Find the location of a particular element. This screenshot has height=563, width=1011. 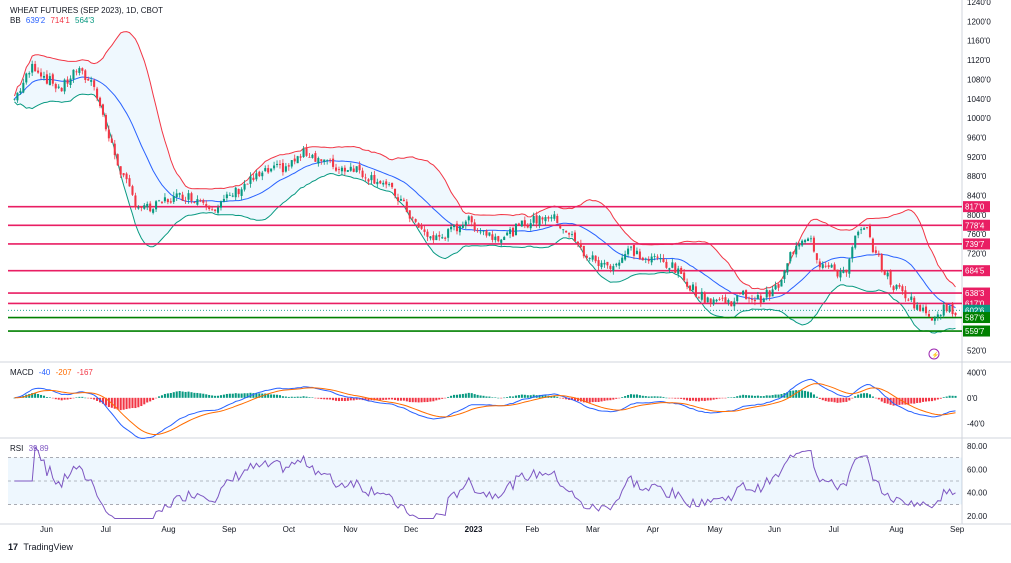

price-tick-label-13: 720'0 is located at coordinates (977, 254).